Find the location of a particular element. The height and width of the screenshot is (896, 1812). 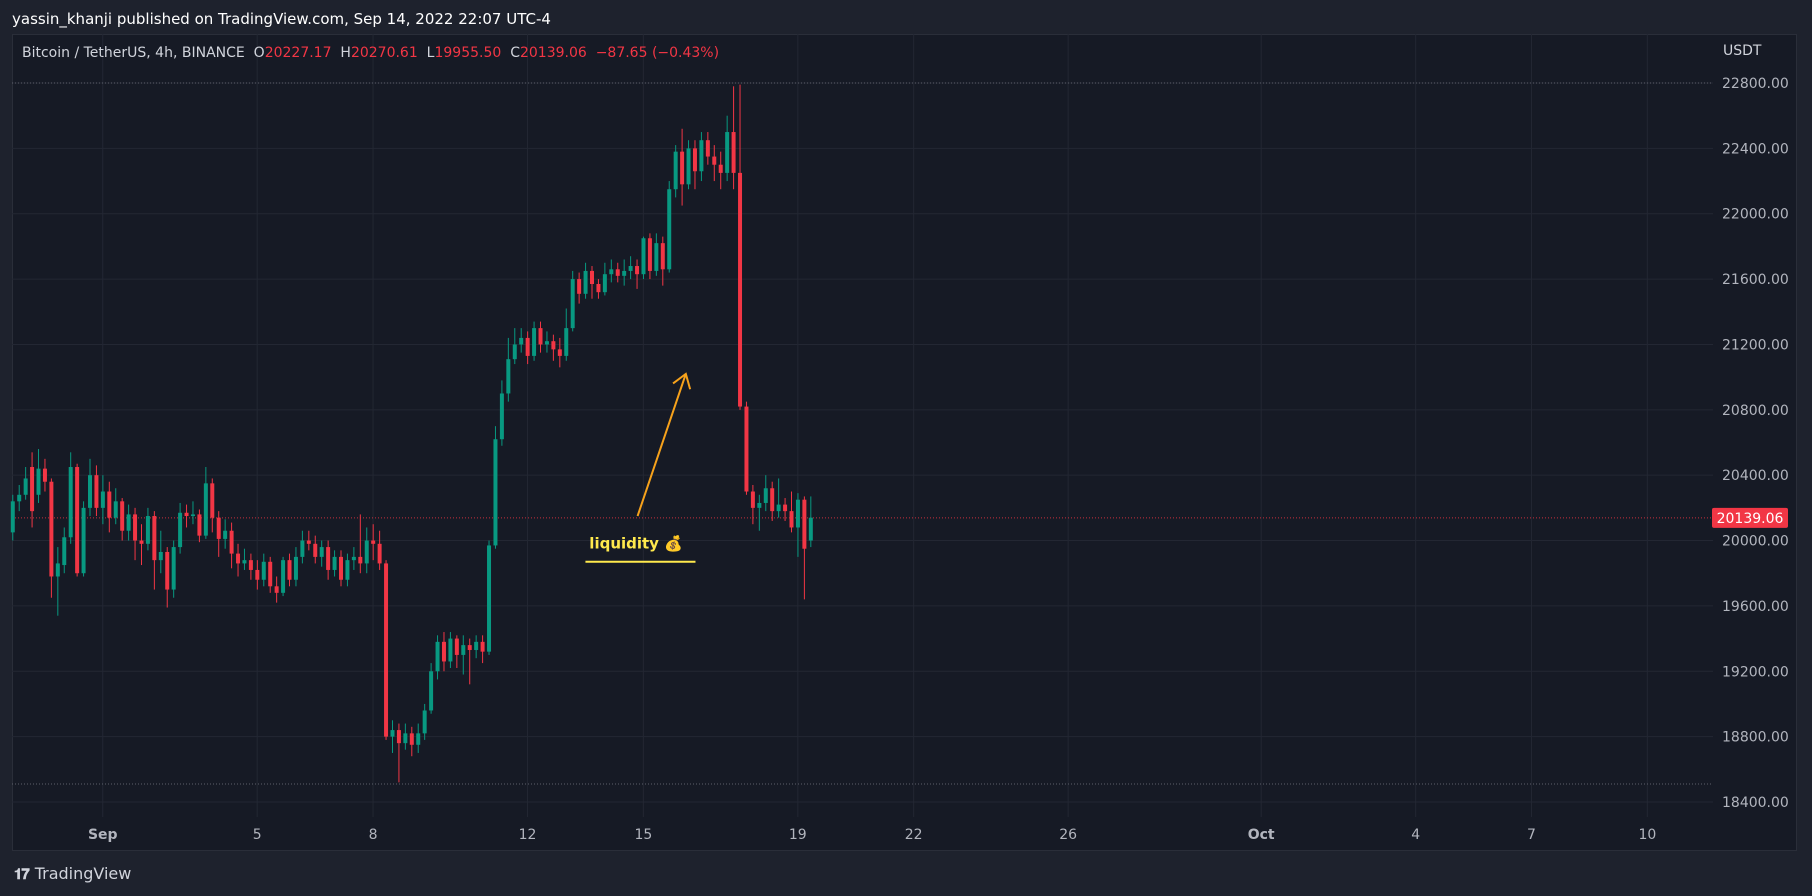

open-key: O is located at coordinates (259, 53).